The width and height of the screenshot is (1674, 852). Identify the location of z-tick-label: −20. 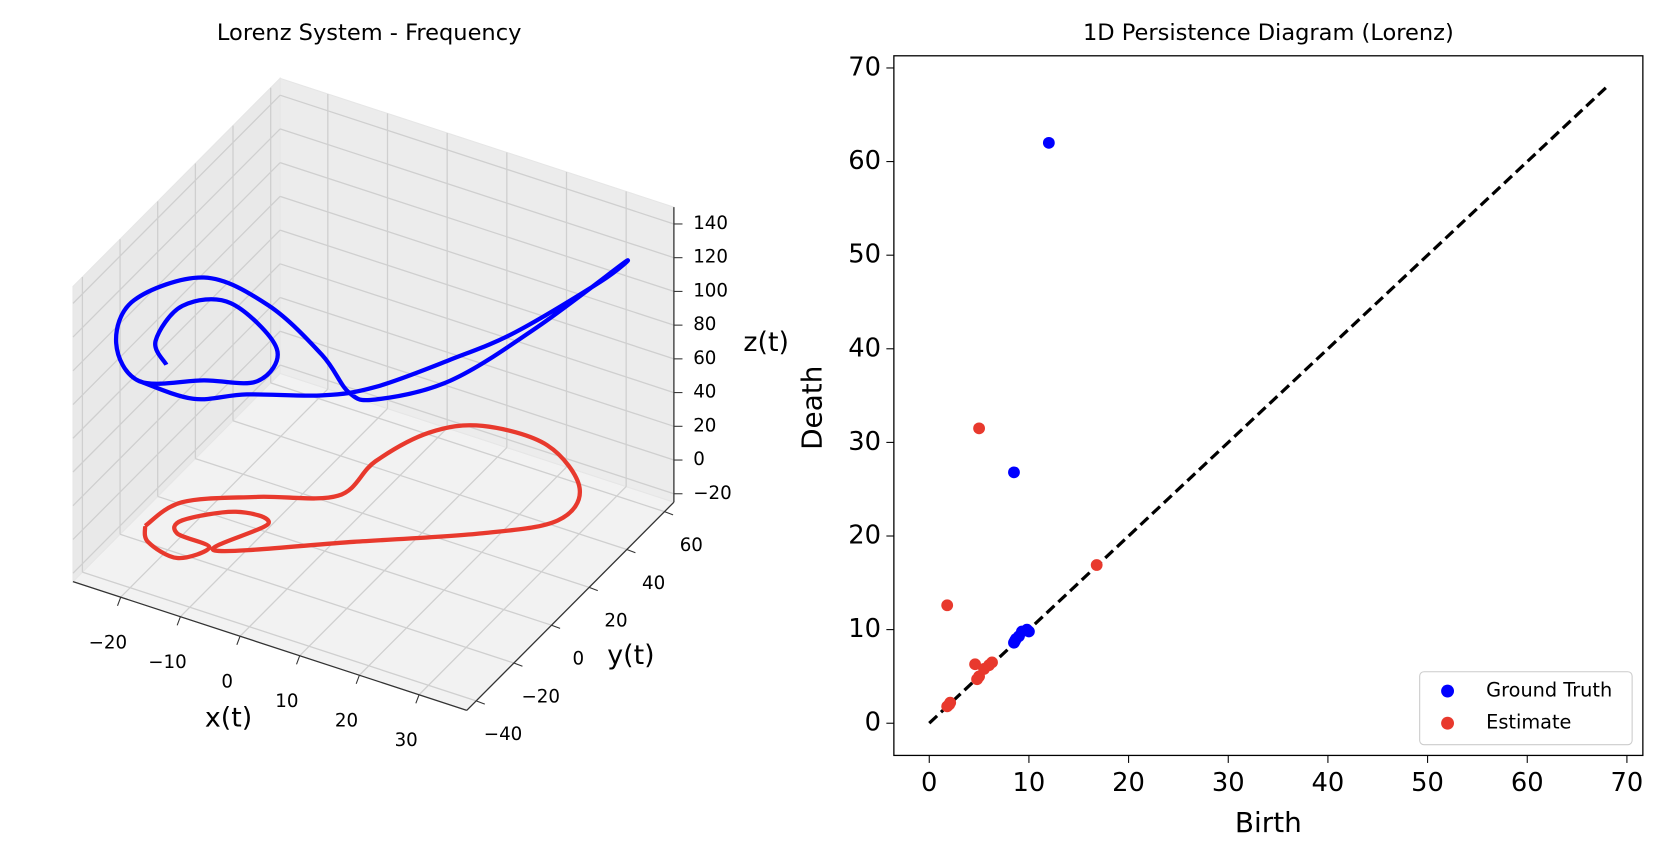
(712, 493).